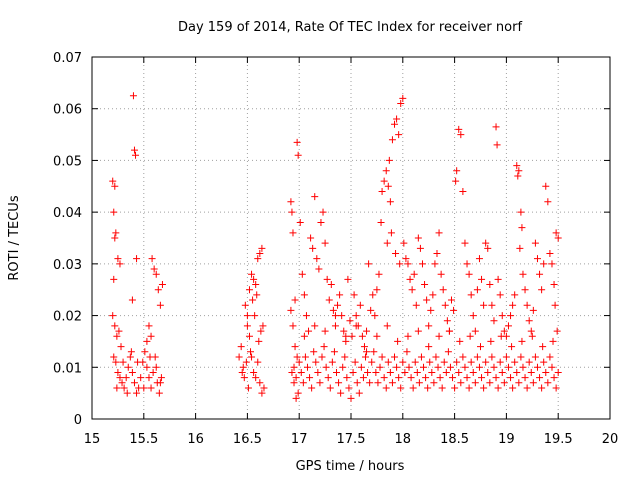 This screenshot has height=480, width=640. I want to click on y-tick-labels: 0 0.01 0.02 0.03 0.04 0.05 0.06 0.07, so click(67, 239).